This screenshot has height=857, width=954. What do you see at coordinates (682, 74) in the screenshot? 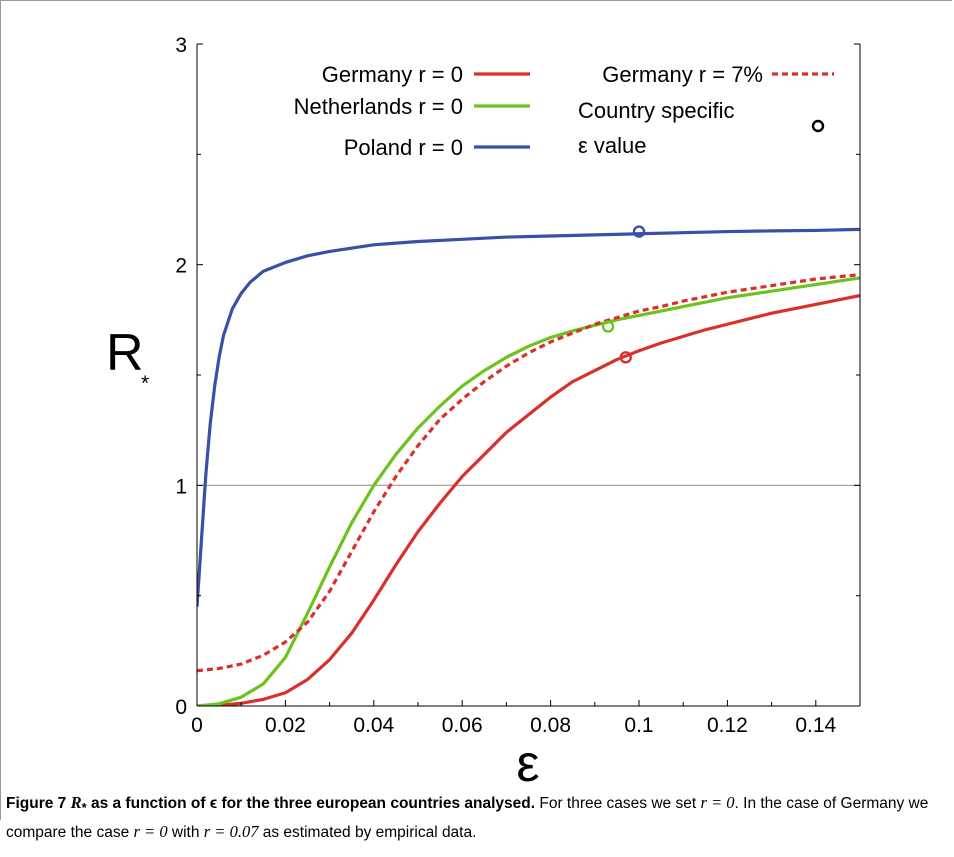
I see `legend-label-germany-r-7: Germany r = 7%` at bounding box center [682, 74].